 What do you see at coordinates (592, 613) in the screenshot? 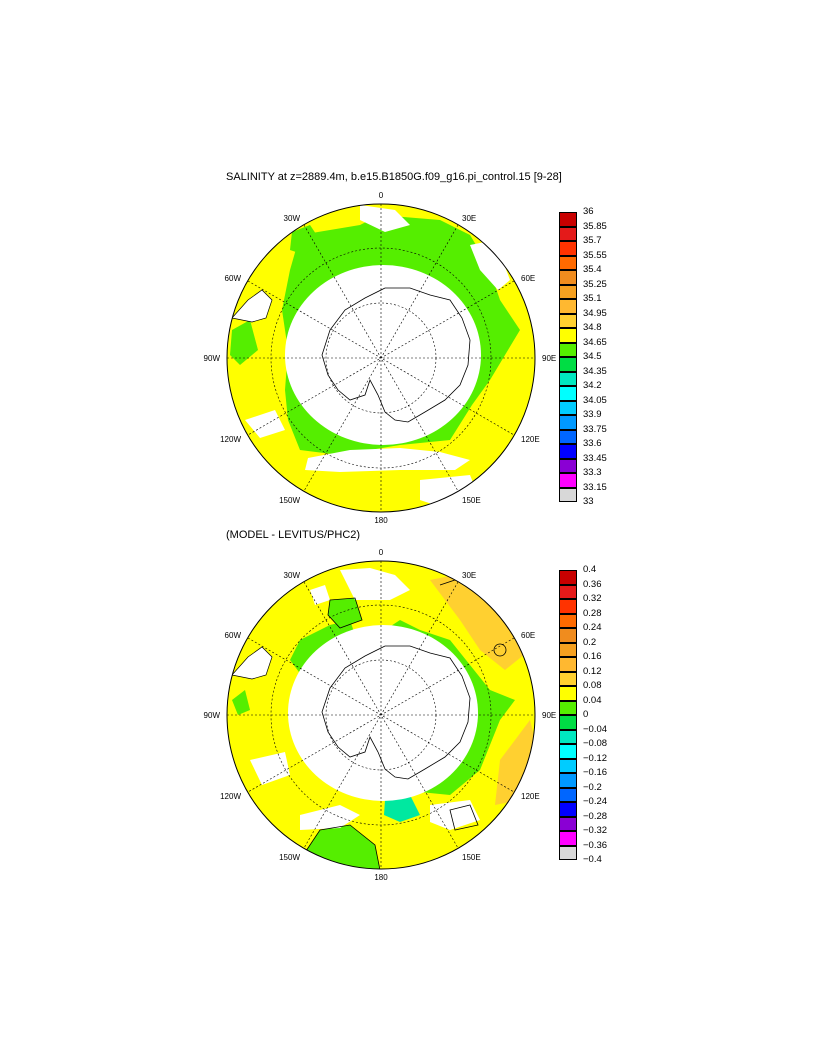
I see `colorbar-label: 0.28` at bounding box center [592, 613].